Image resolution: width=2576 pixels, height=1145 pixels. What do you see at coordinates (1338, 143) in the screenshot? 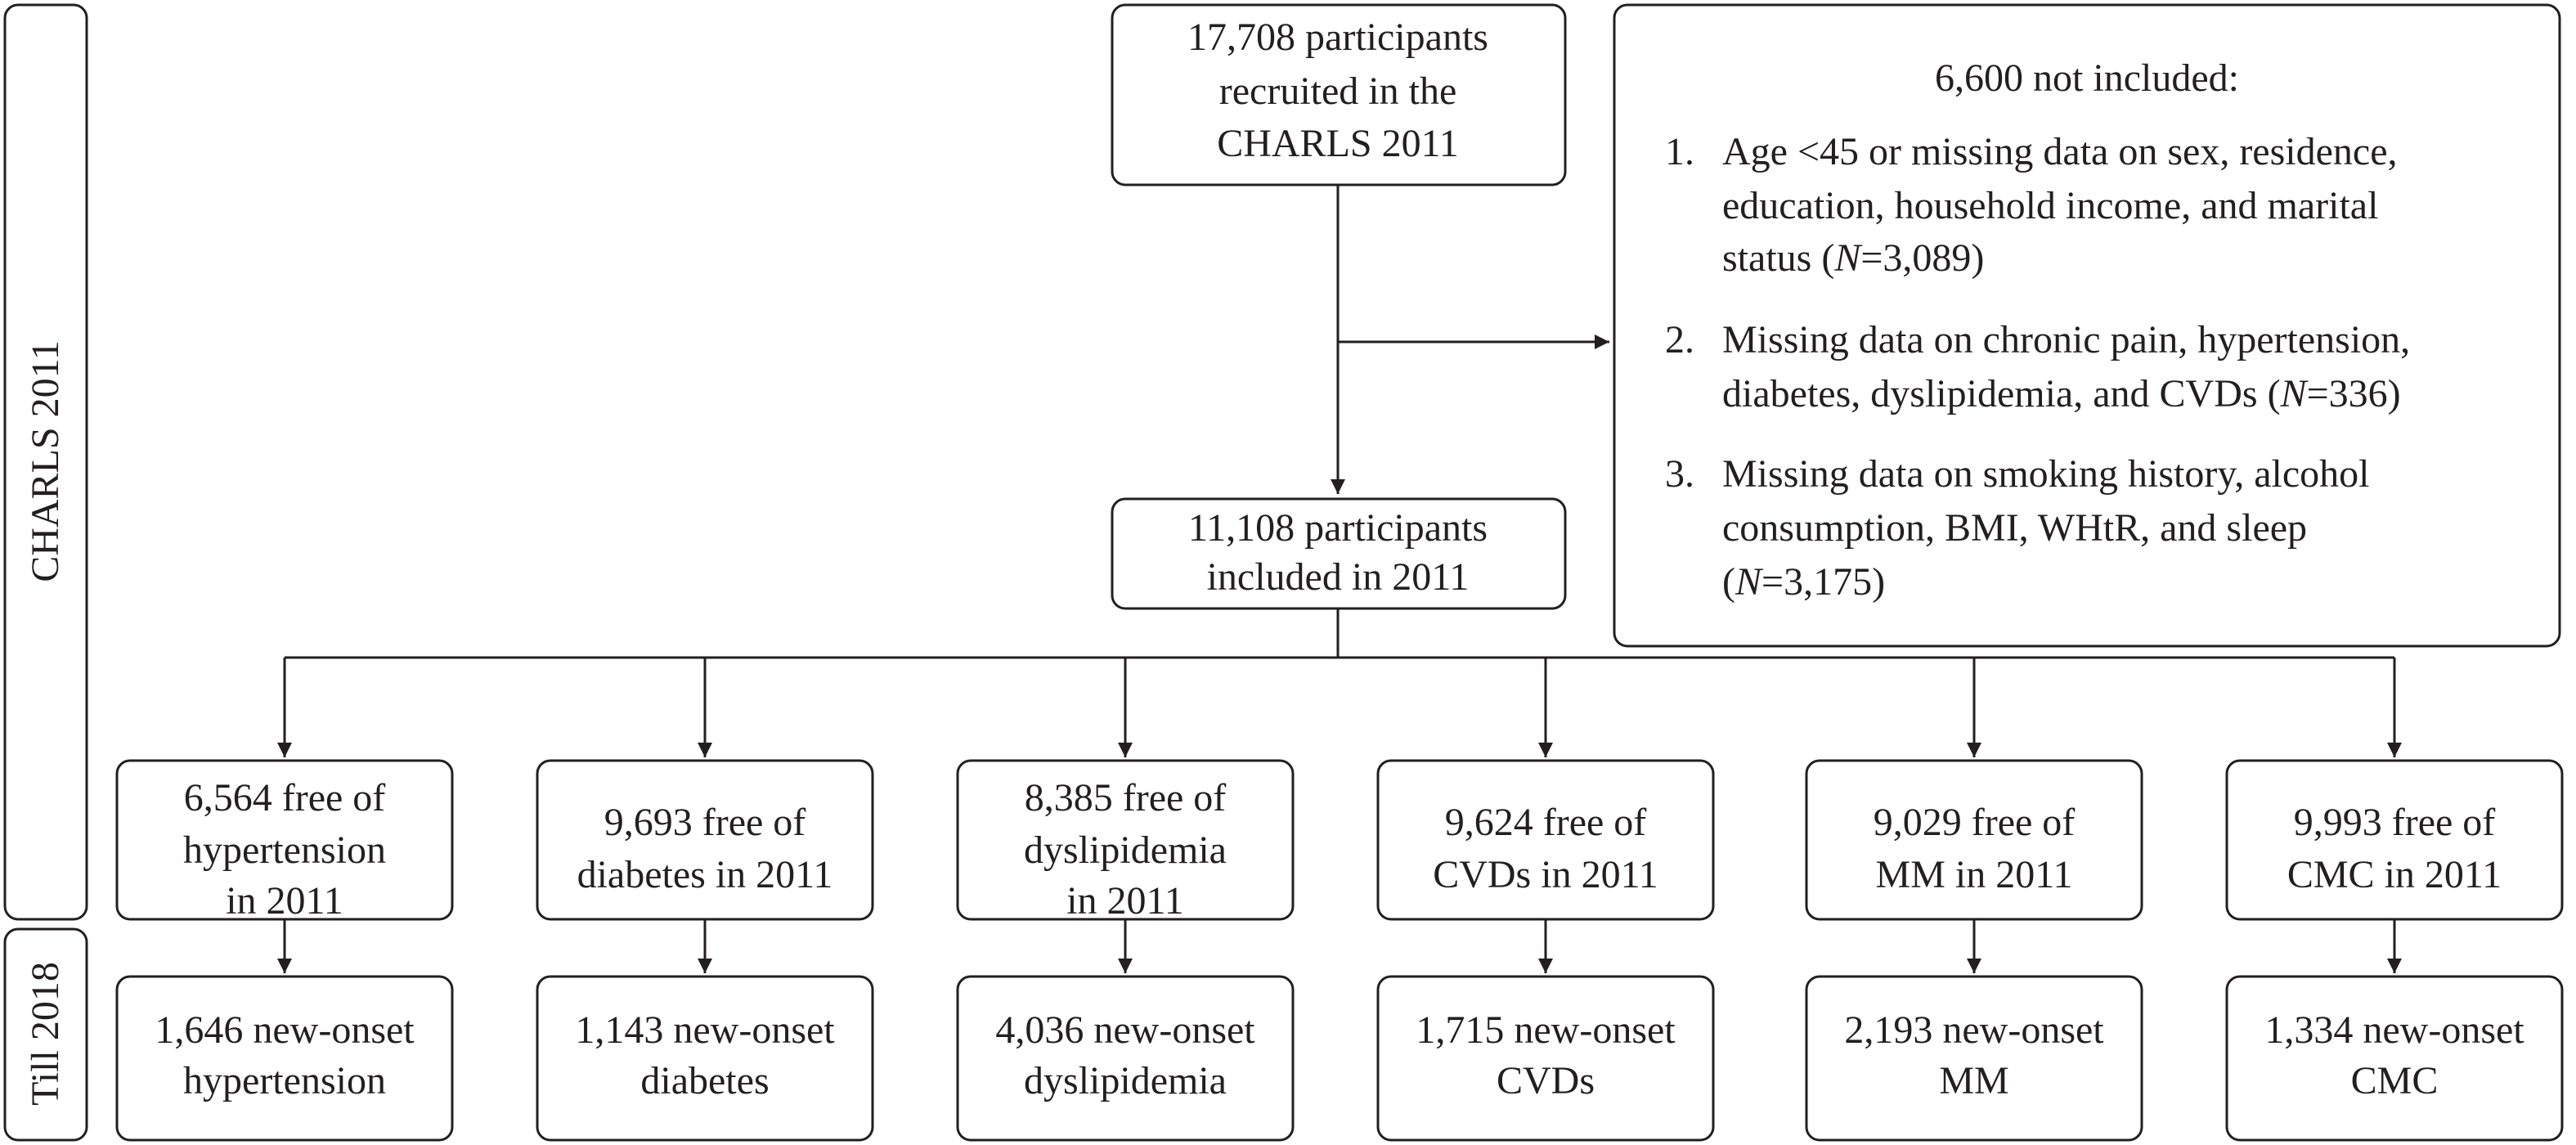
I see `box-text: CHARLS 2011` at bounding box center [1338, 143].